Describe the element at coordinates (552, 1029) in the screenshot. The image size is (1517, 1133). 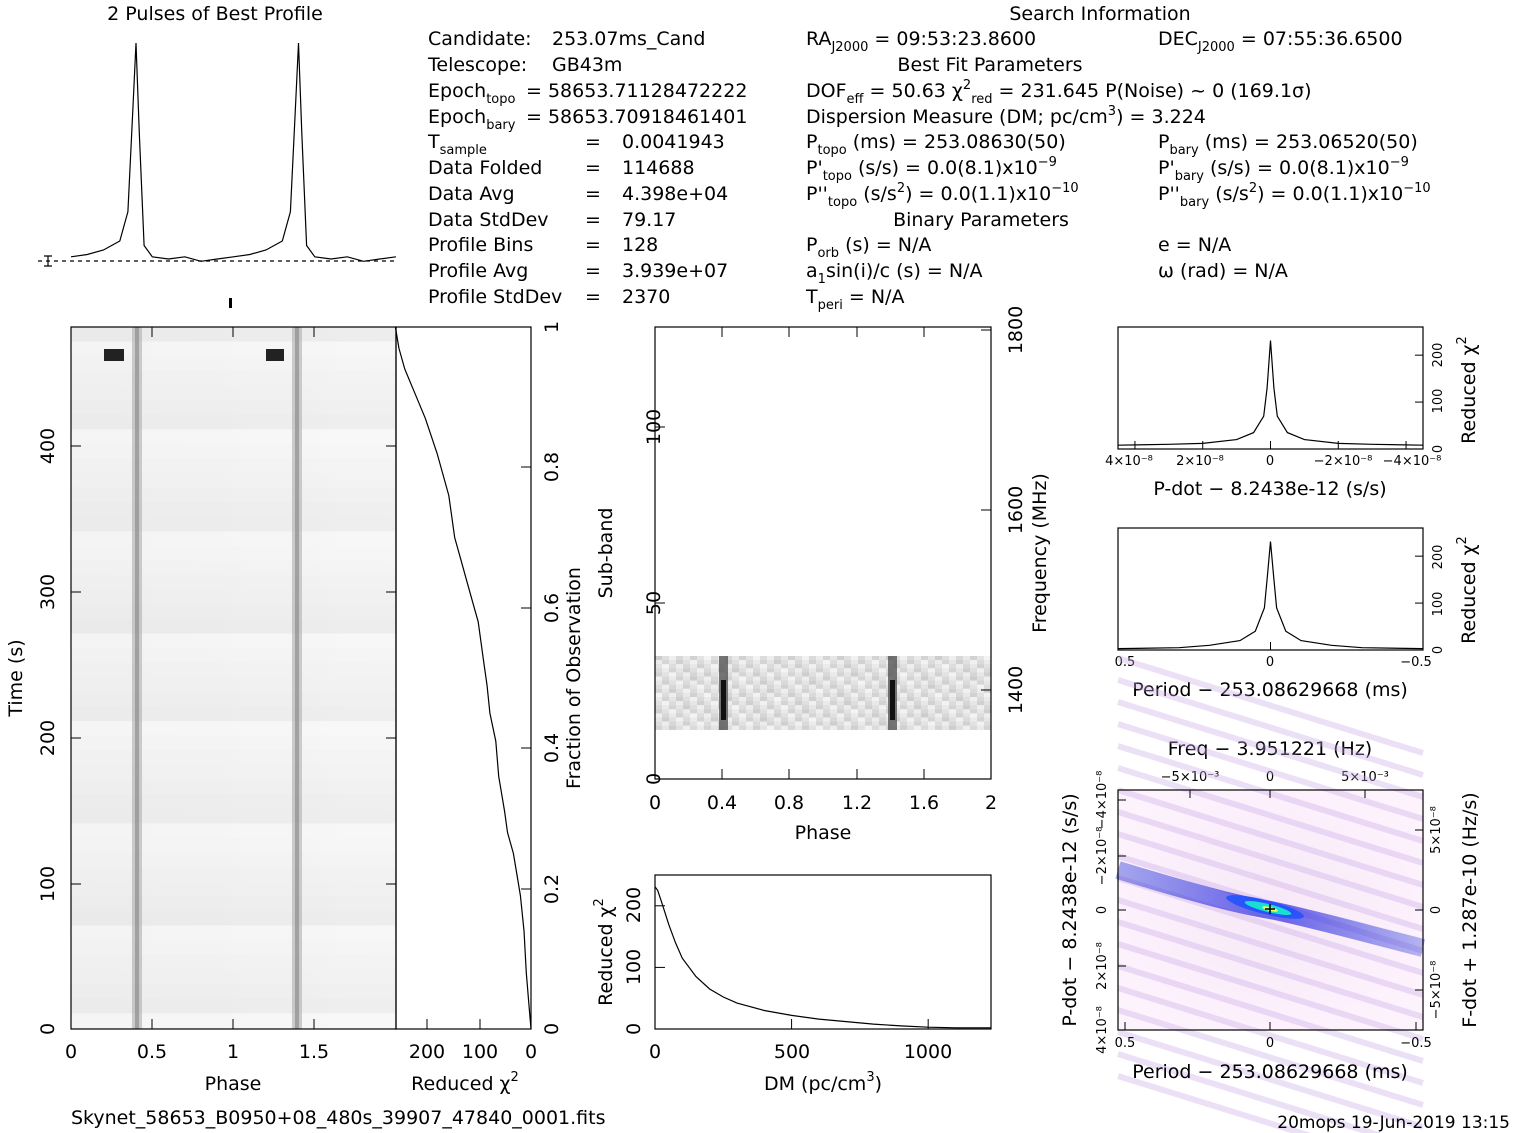
I see `ct-ytick-0: 0` at that location.